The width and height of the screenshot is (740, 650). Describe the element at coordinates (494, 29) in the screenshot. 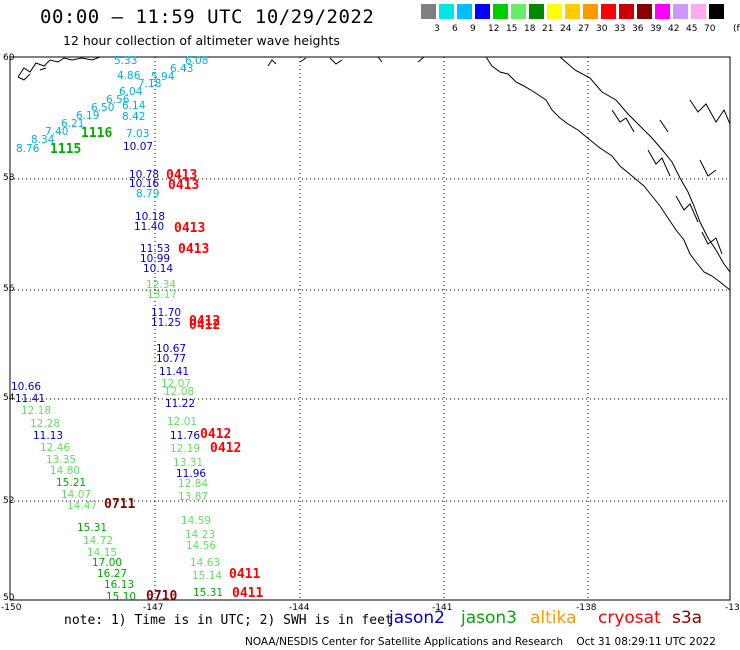

I see `colorbar-tick-label: 12` at that location.